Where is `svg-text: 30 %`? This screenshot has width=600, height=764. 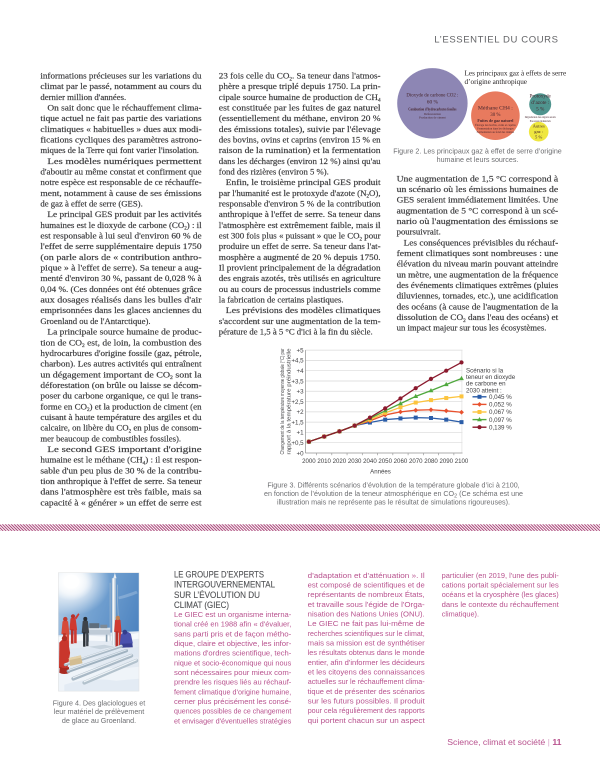 svg-text: 30 % is located at coordinates (495, 115).